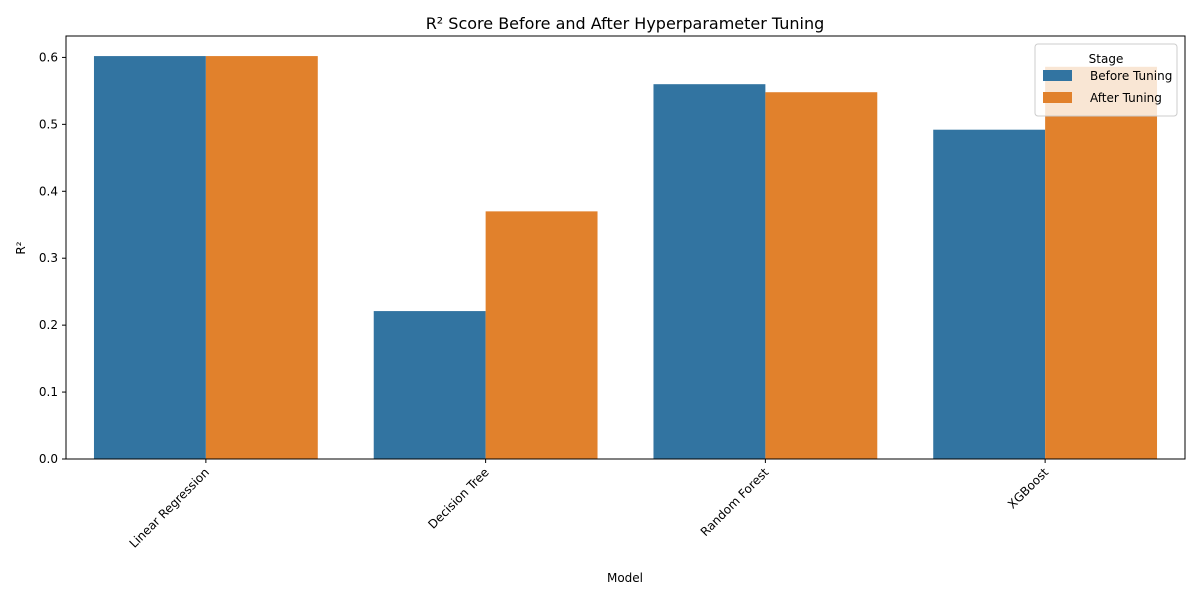 This screenshot has width=1200, height=600. I want to click on y-tick-label: 0.5, so click(48, 124).